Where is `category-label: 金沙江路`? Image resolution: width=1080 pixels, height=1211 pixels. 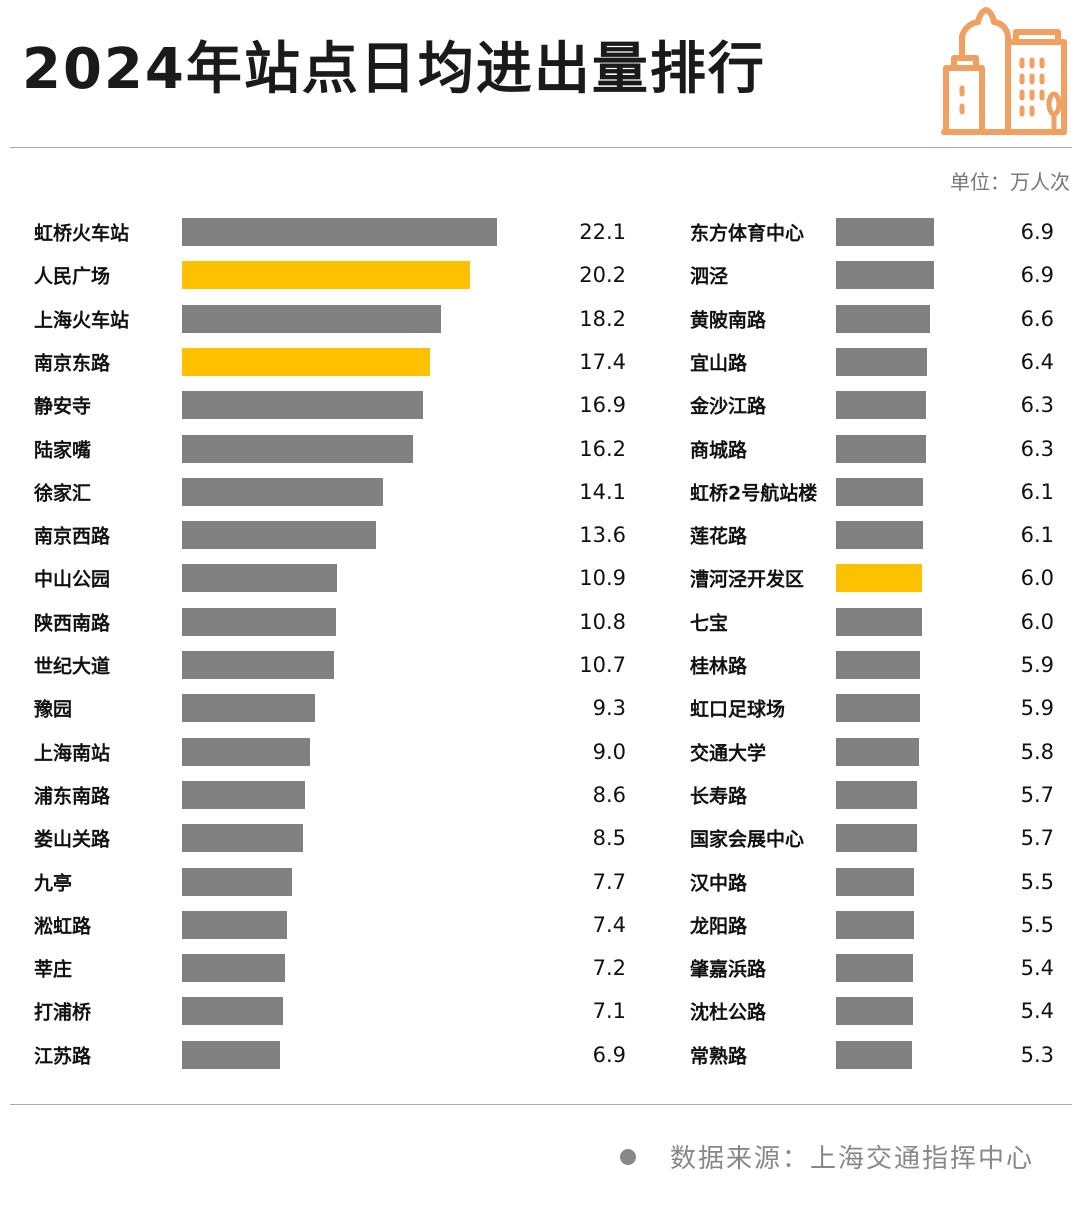
category-label: 金沙江路 is located at coordinates (728, 406).